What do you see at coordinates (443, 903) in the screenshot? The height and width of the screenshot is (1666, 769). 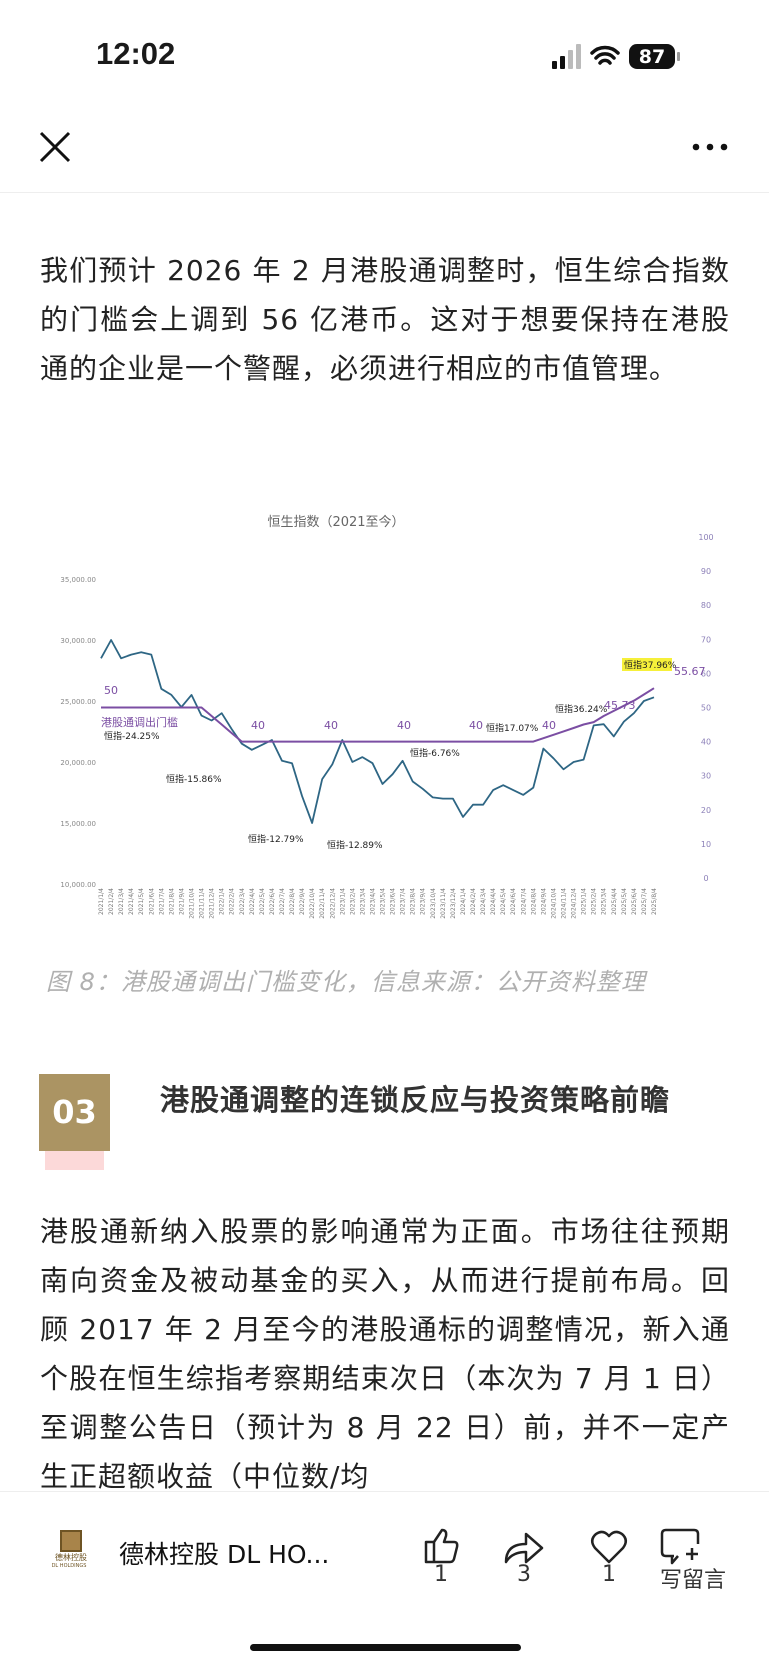 I see `x-tick-label: 2023/11/4` at bounding box center [443, 903].